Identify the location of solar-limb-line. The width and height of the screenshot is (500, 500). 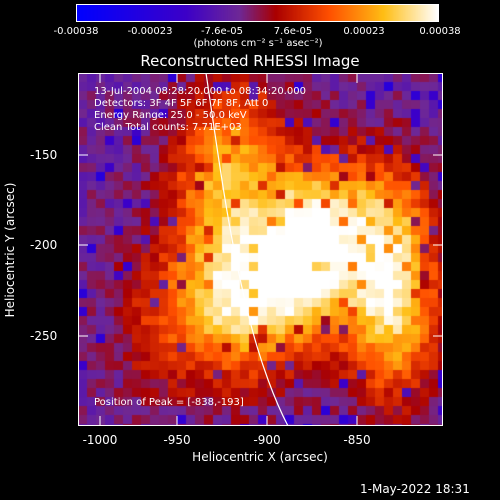
(247, 249).